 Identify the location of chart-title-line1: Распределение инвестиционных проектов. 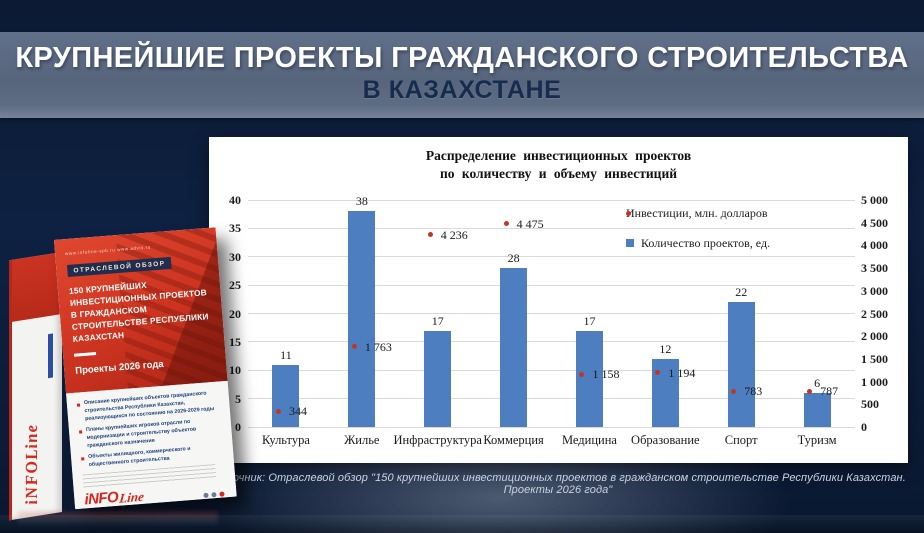
(558, 155).